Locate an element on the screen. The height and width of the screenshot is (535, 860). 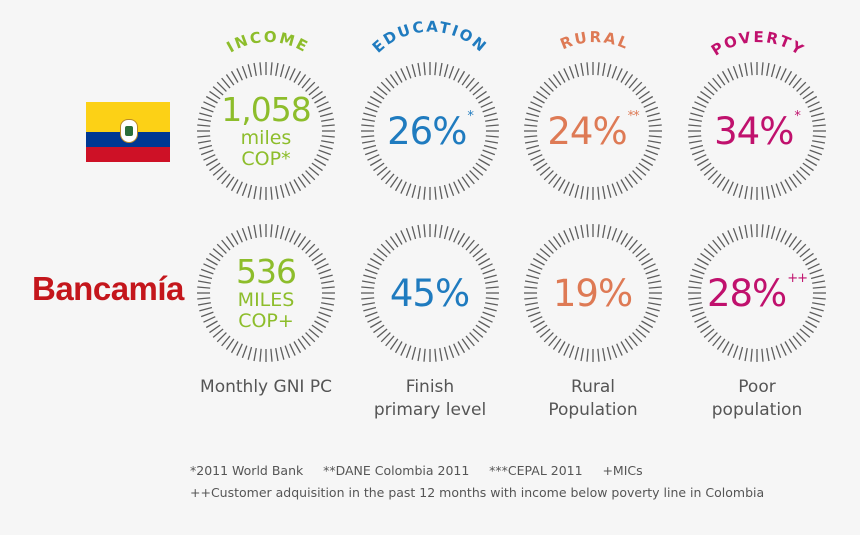
education-bancamia-dial: 45% is located at coordinates (430, 293).